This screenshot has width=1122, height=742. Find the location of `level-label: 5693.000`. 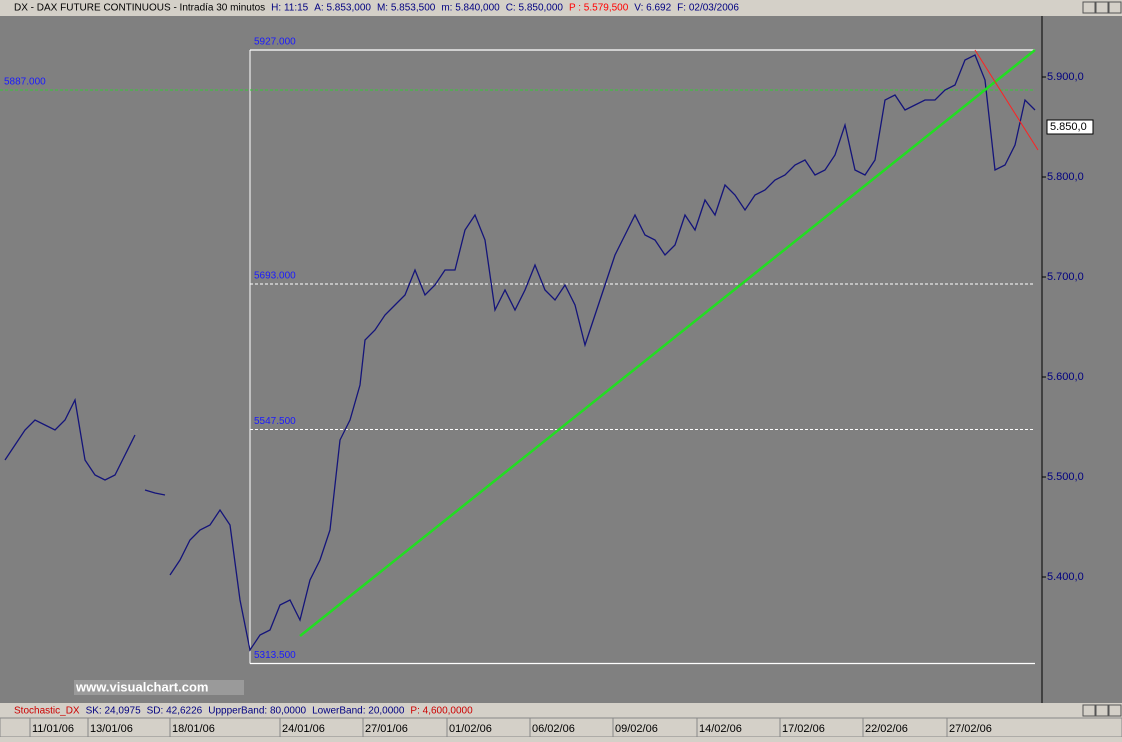

level-label: 5693.000 is located at coordinates (275, 276).